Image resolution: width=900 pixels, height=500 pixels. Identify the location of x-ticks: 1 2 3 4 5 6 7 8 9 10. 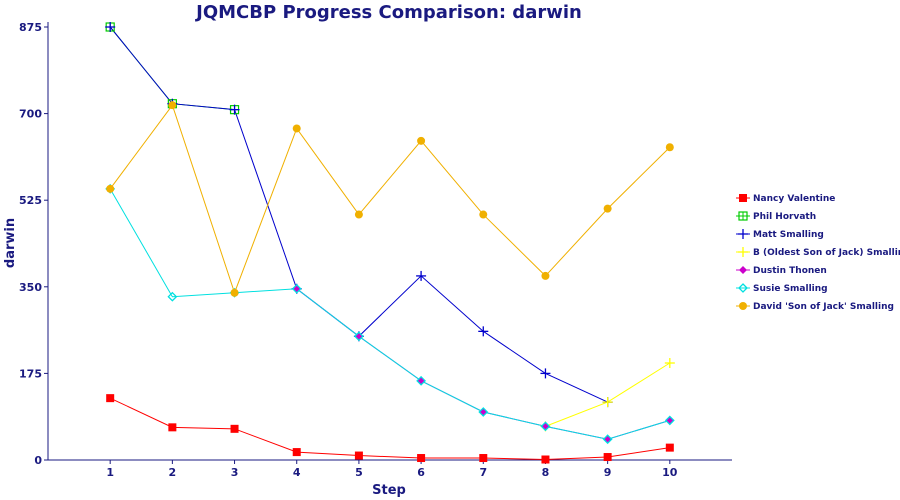
(392, 469).